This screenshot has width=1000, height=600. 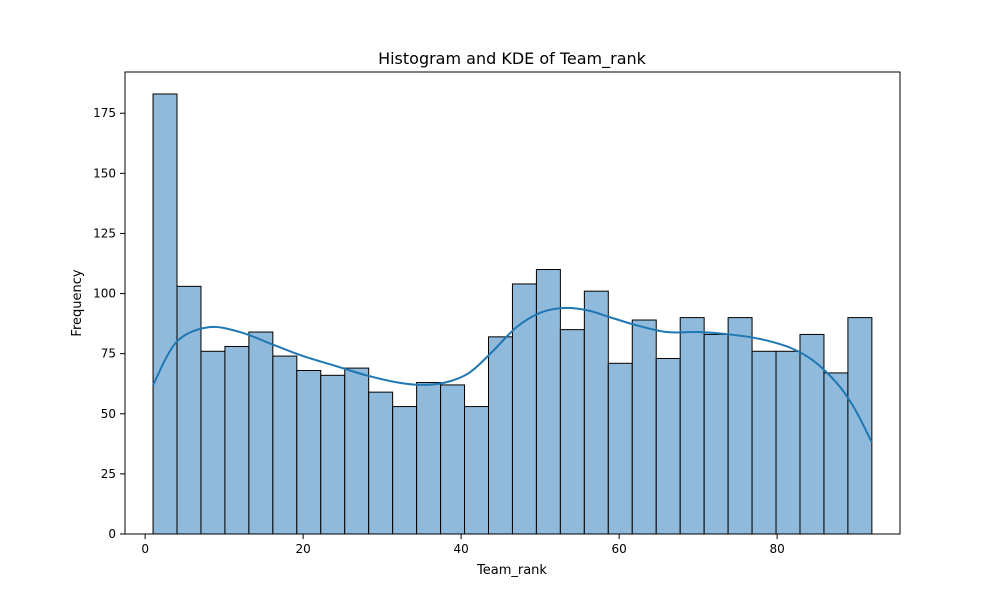 What do you see at coordinates (104, 113) in the screenshot?
I see `y-tick-label: 175` at bounding box center [104, 113].